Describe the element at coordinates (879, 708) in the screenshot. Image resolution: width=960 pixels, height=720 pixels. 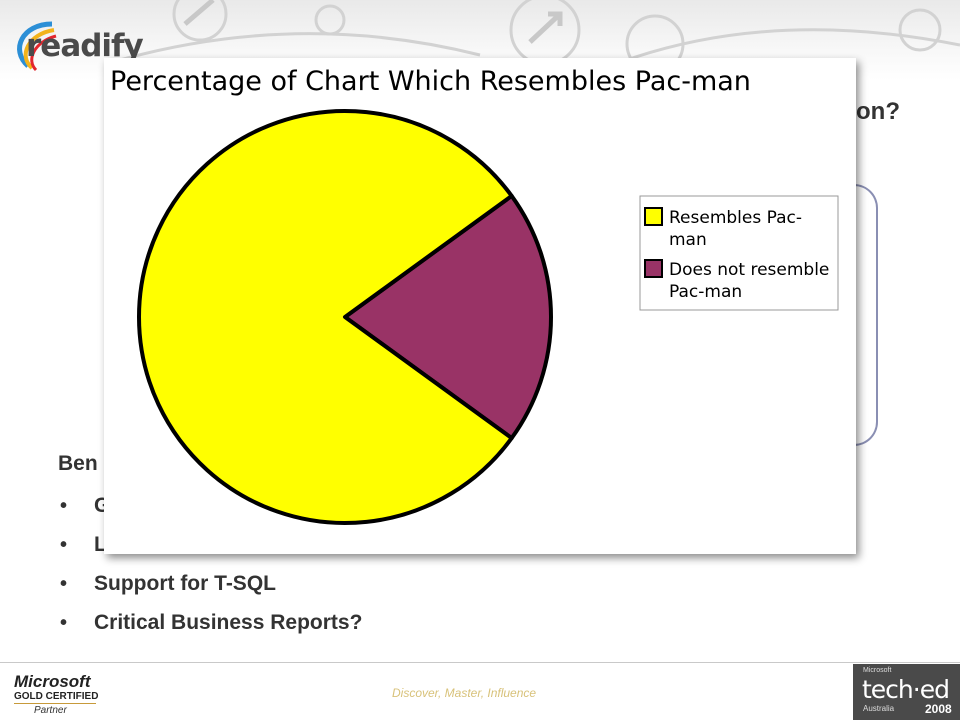
I see `teched-country: Australia` at that location.